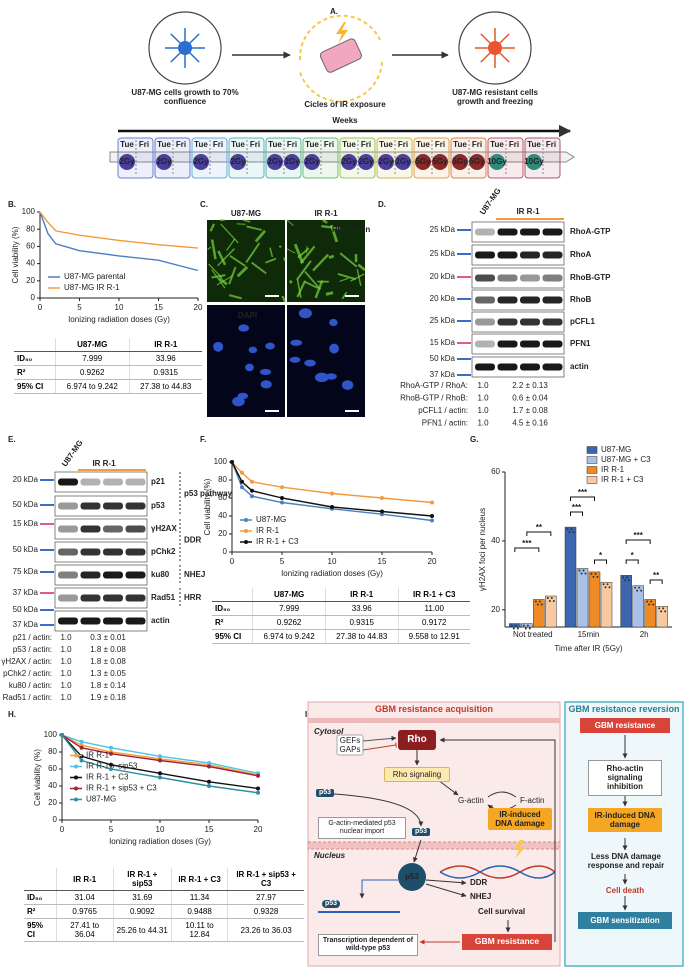 Image resolution: width=685 pixels, height=969 pixels. I want to click on table-cell: IR R-1, so click(361, 595).